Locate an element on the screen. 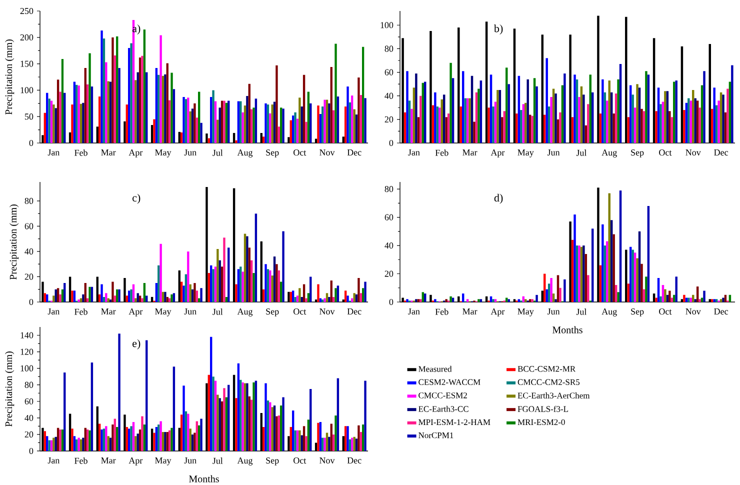  y-tick-label: 20 is located at coordinates (29, 434).